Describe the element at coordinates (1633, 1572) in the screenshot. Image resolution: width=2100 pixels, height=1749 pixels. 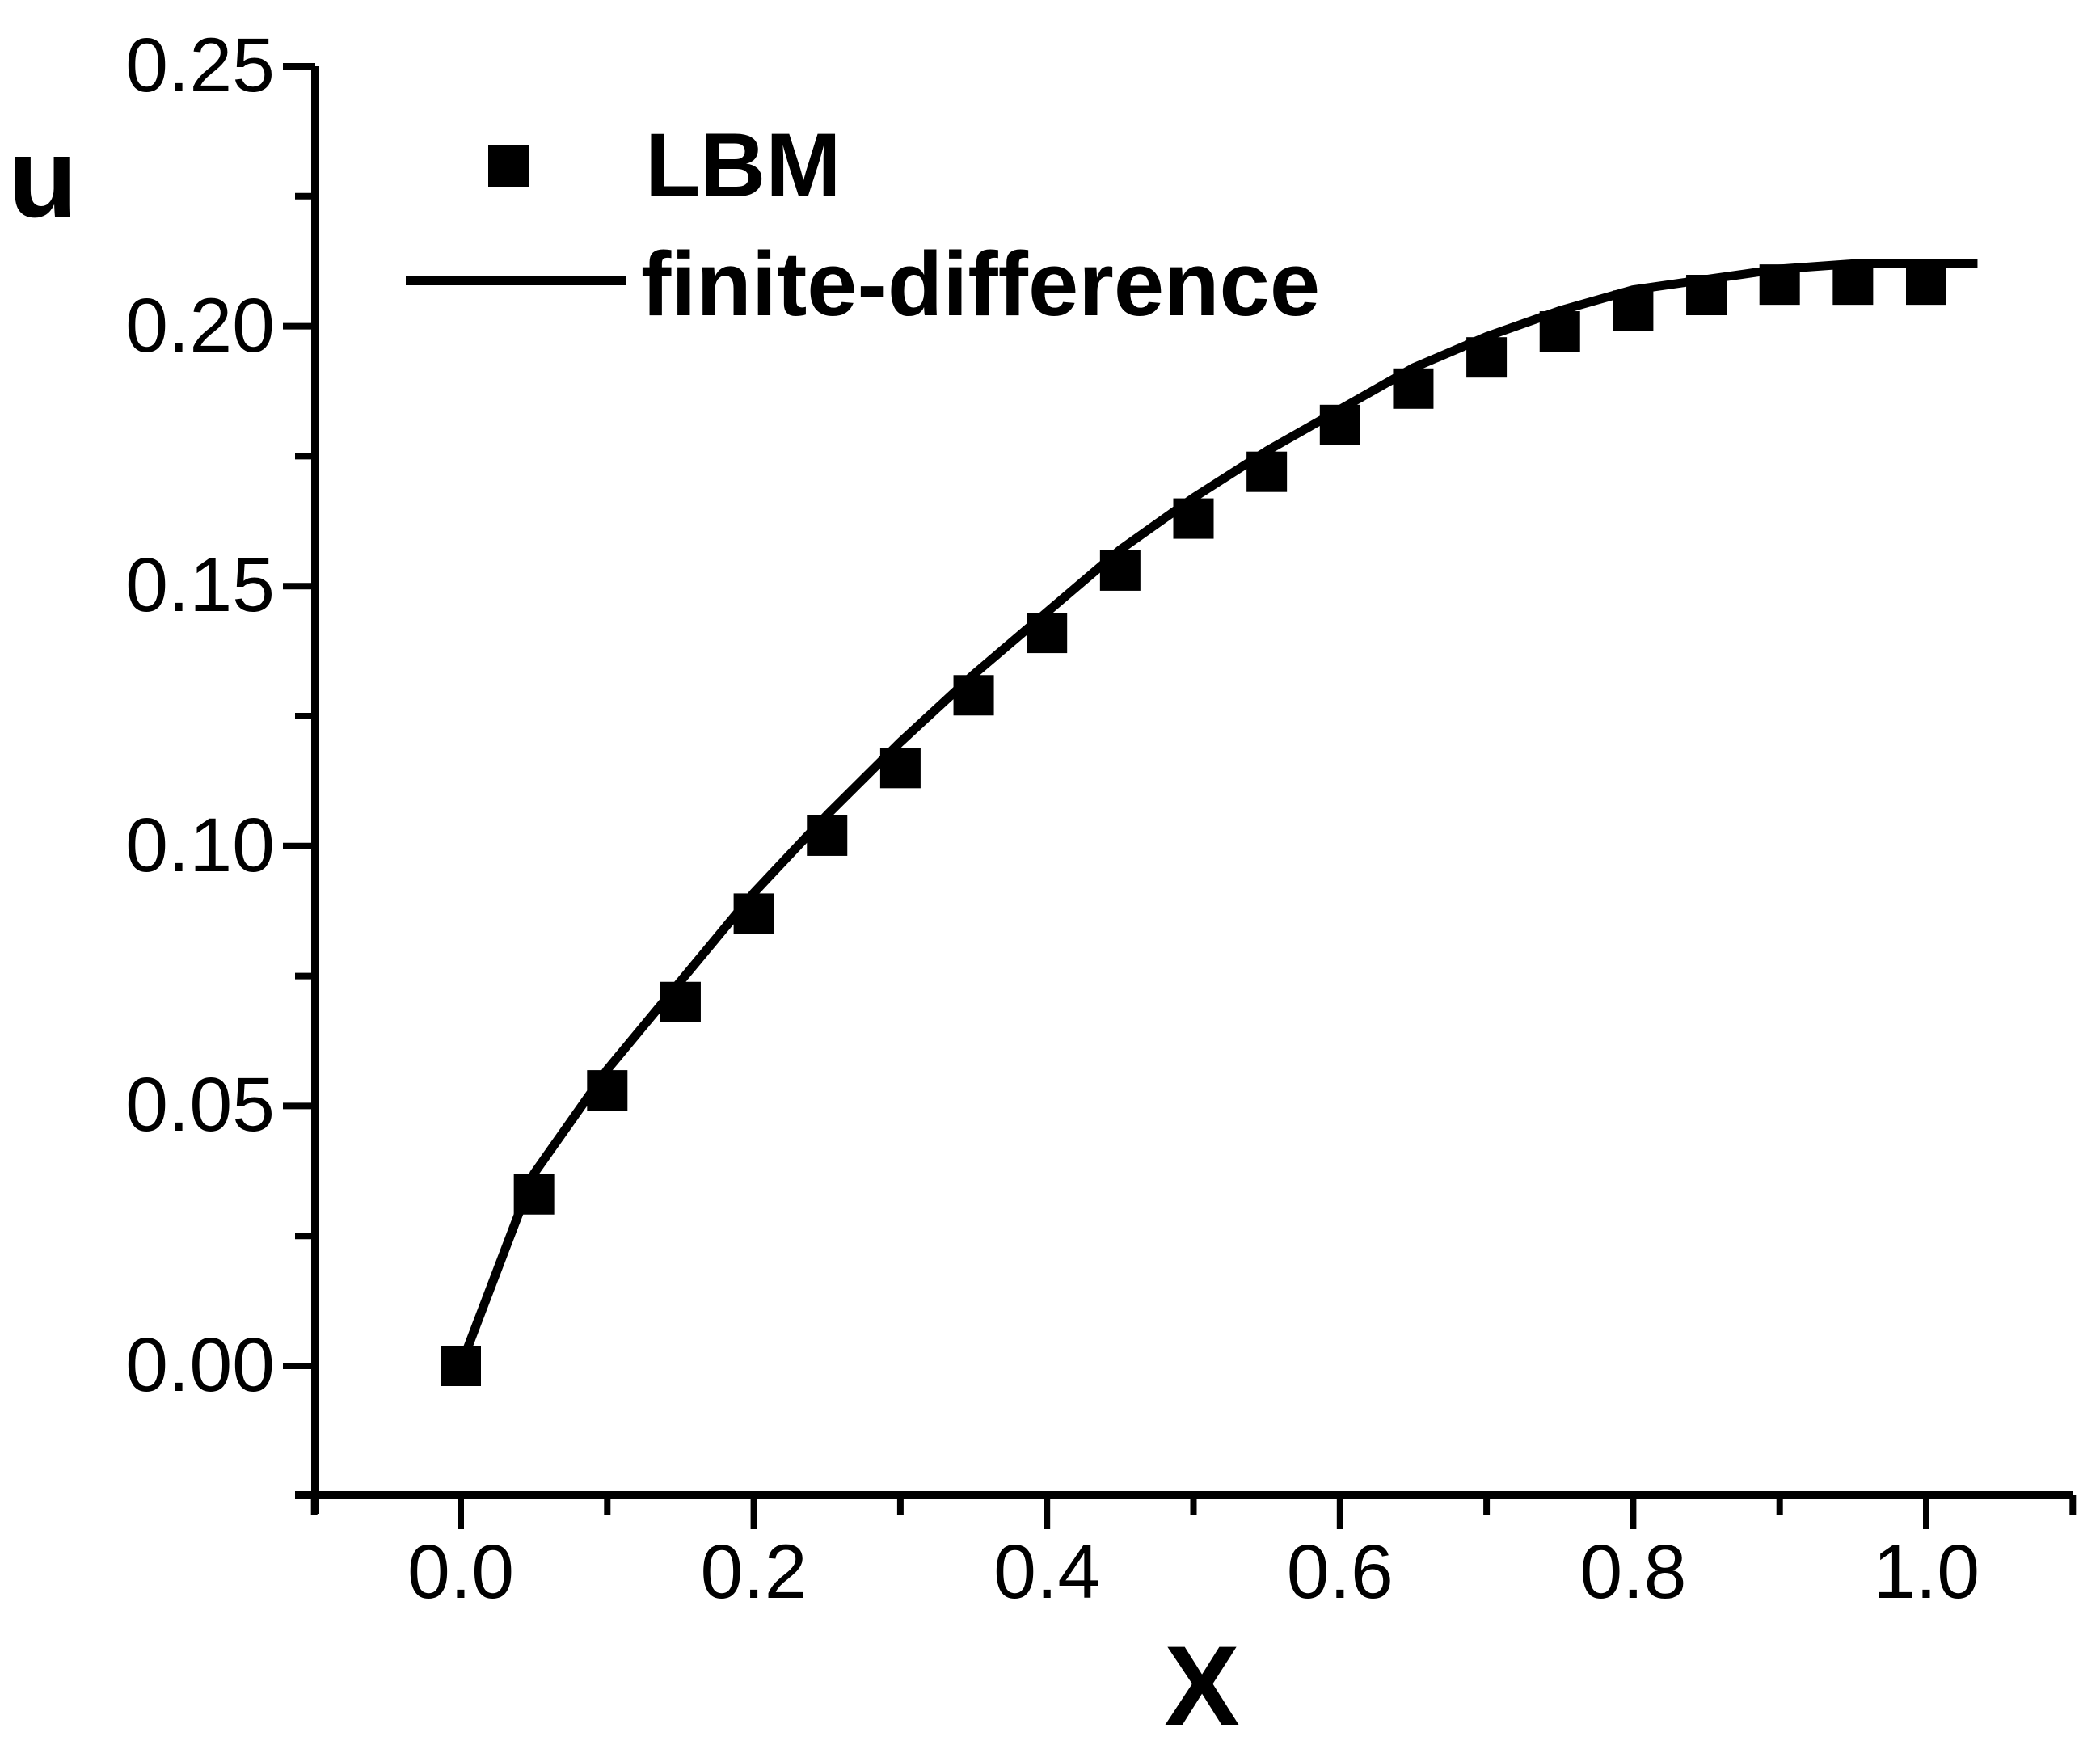
I see `x-tick-label: 0.8` at that location.